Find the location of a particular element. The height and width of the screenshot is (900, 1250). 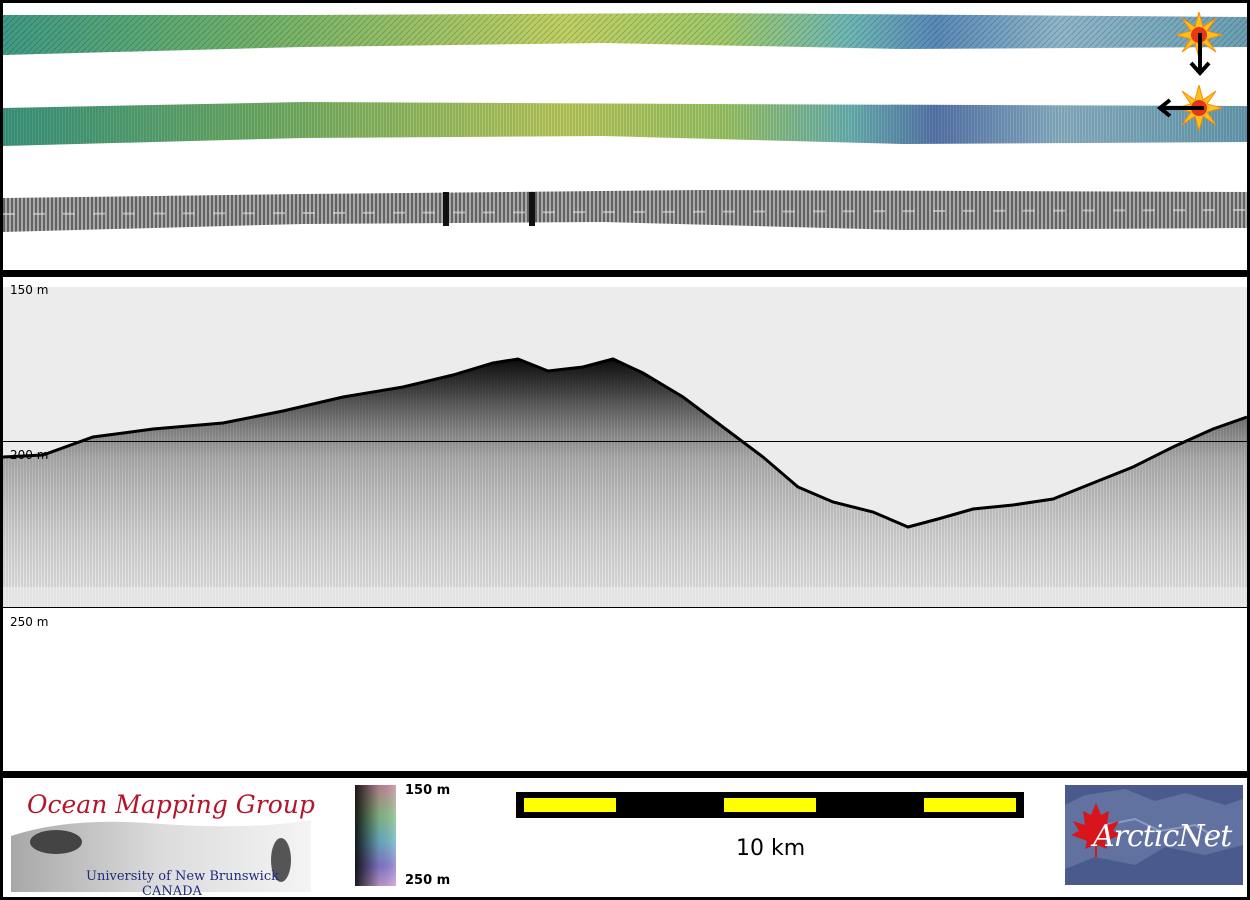

omg-title: Ocean Mapping Group is located at coordinates (171, 804).